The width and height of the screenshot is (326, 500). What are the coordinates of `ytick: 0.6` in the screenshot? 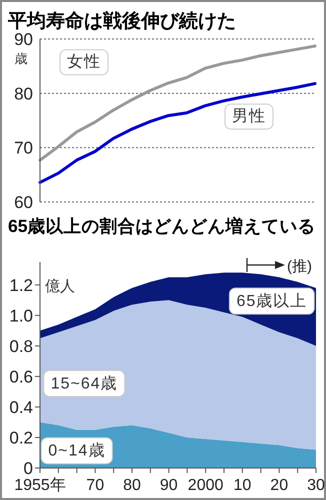 It's located at (21, 376).